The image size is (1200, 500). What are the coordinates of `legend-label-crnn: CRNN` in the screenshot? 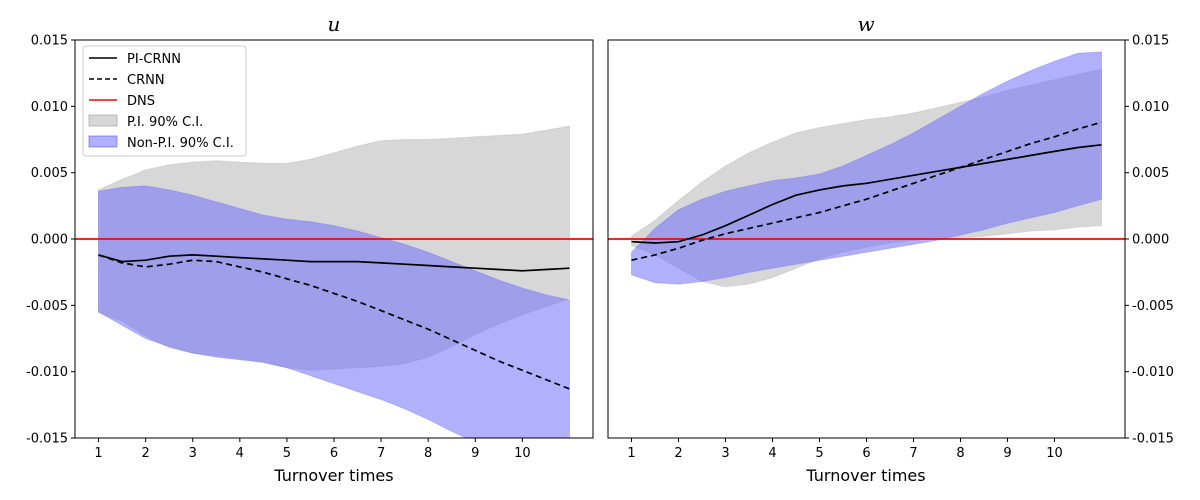 It's located at (146, 80).